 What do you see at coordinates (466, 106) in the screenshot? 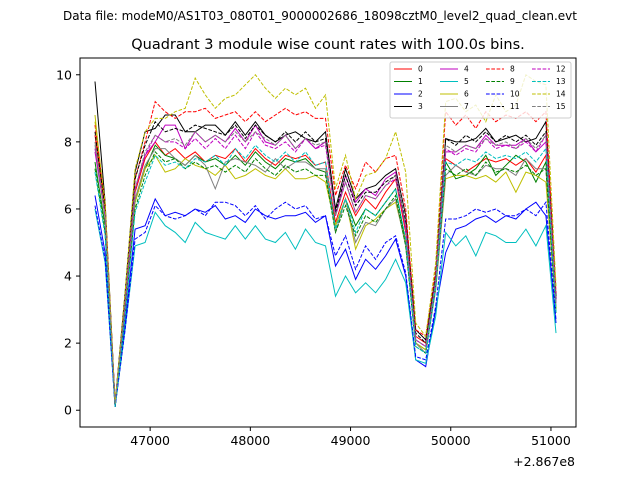
I see `legend-label-7: 7` at bounding box center [466, 106].